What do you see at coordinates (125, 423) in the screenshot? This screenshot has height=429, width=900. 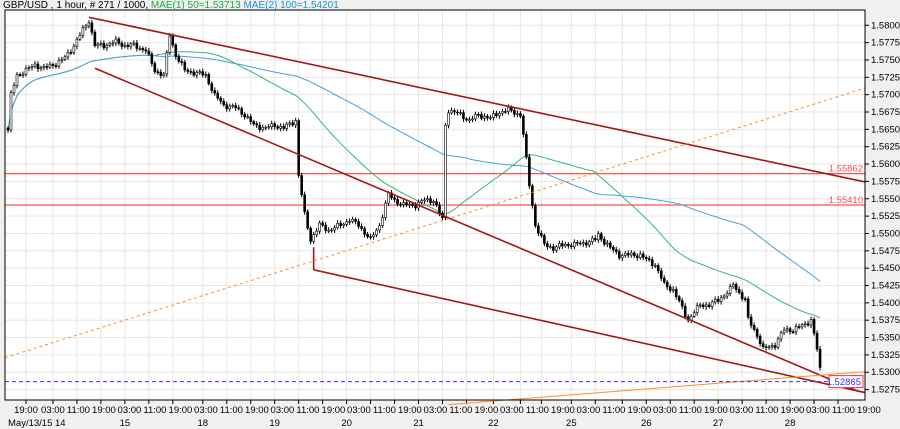 I see `x-date-label: 15` at bounding box center [125, 423].